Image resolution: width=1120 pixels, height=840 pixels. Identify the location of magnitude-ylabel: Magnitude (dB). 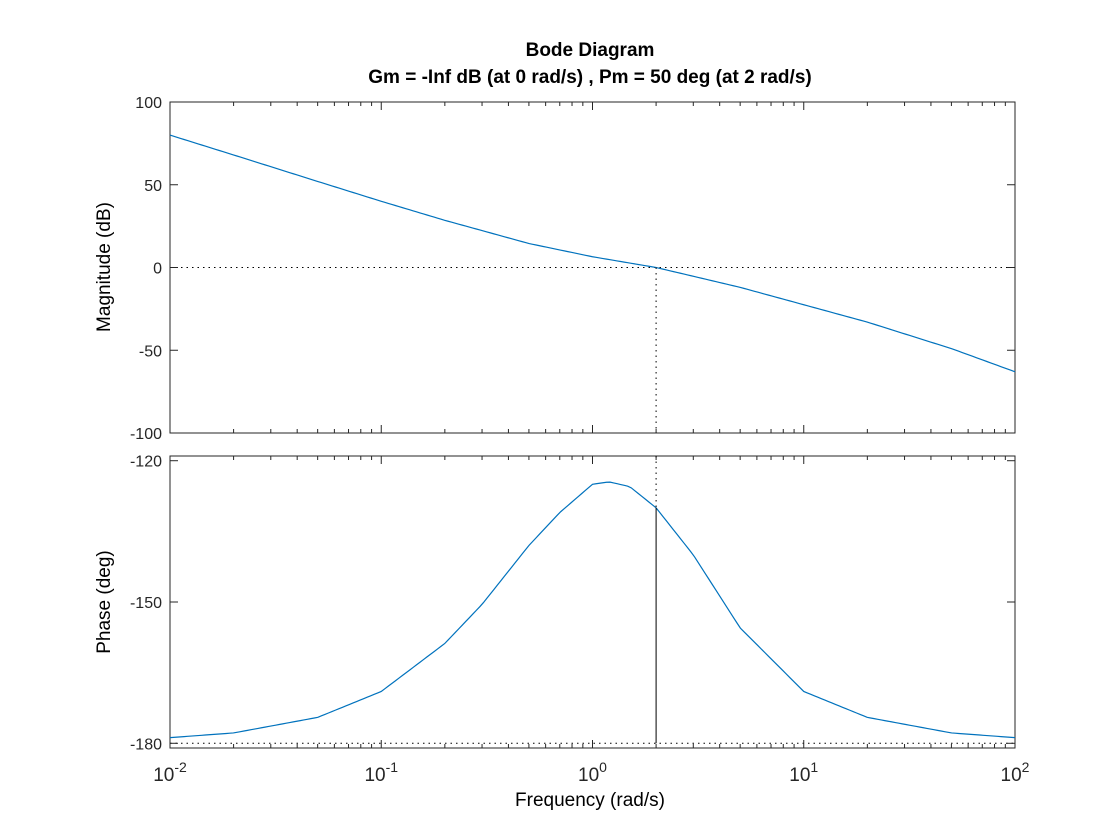
(104, 267).